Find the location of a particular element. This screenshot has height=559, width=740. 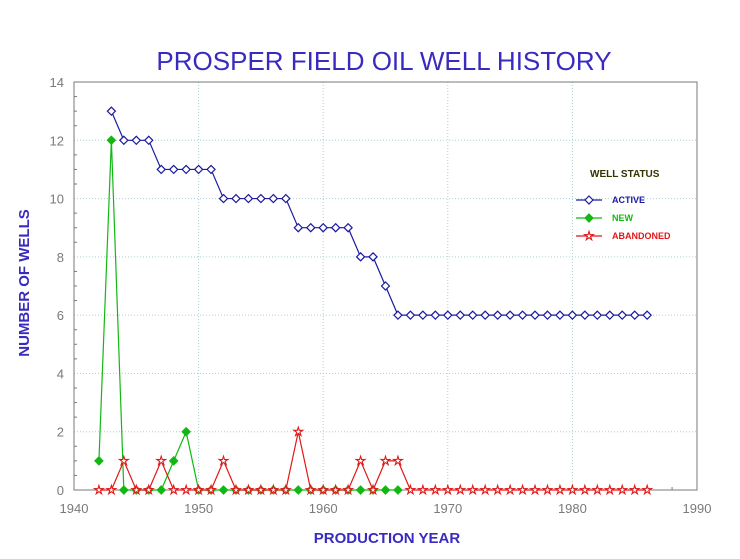

y-tick-label: 8 is located at coordinates (60, 257).